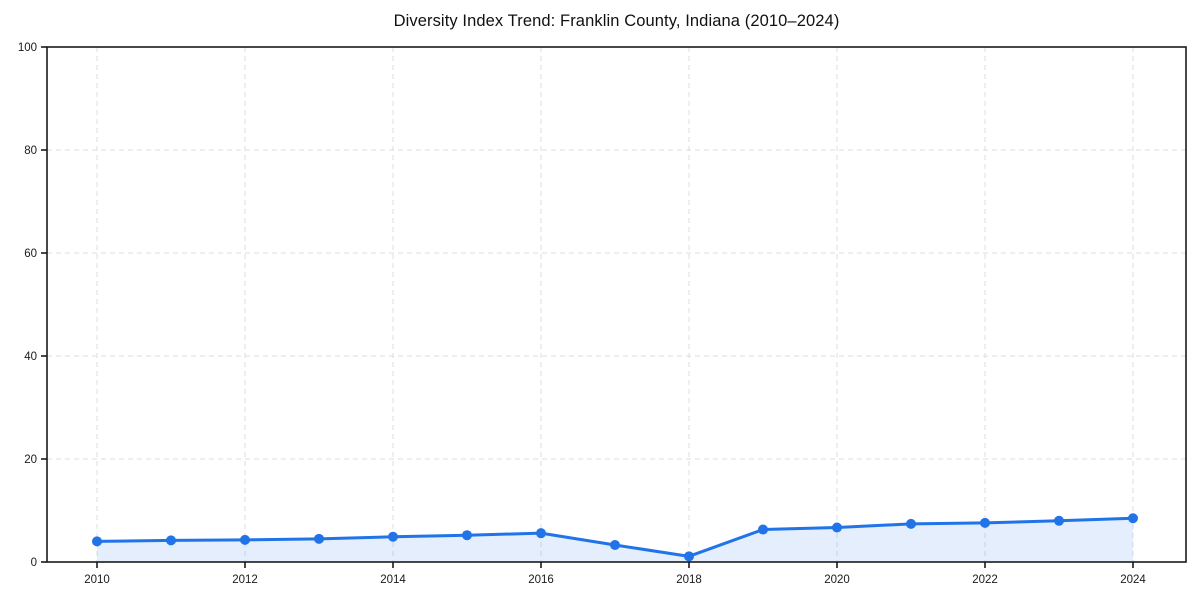 The image size is (1200, 600). Describe the element at coordinates (30, 357) in the screenshot. I see `y-tick-label: 40` at that location.